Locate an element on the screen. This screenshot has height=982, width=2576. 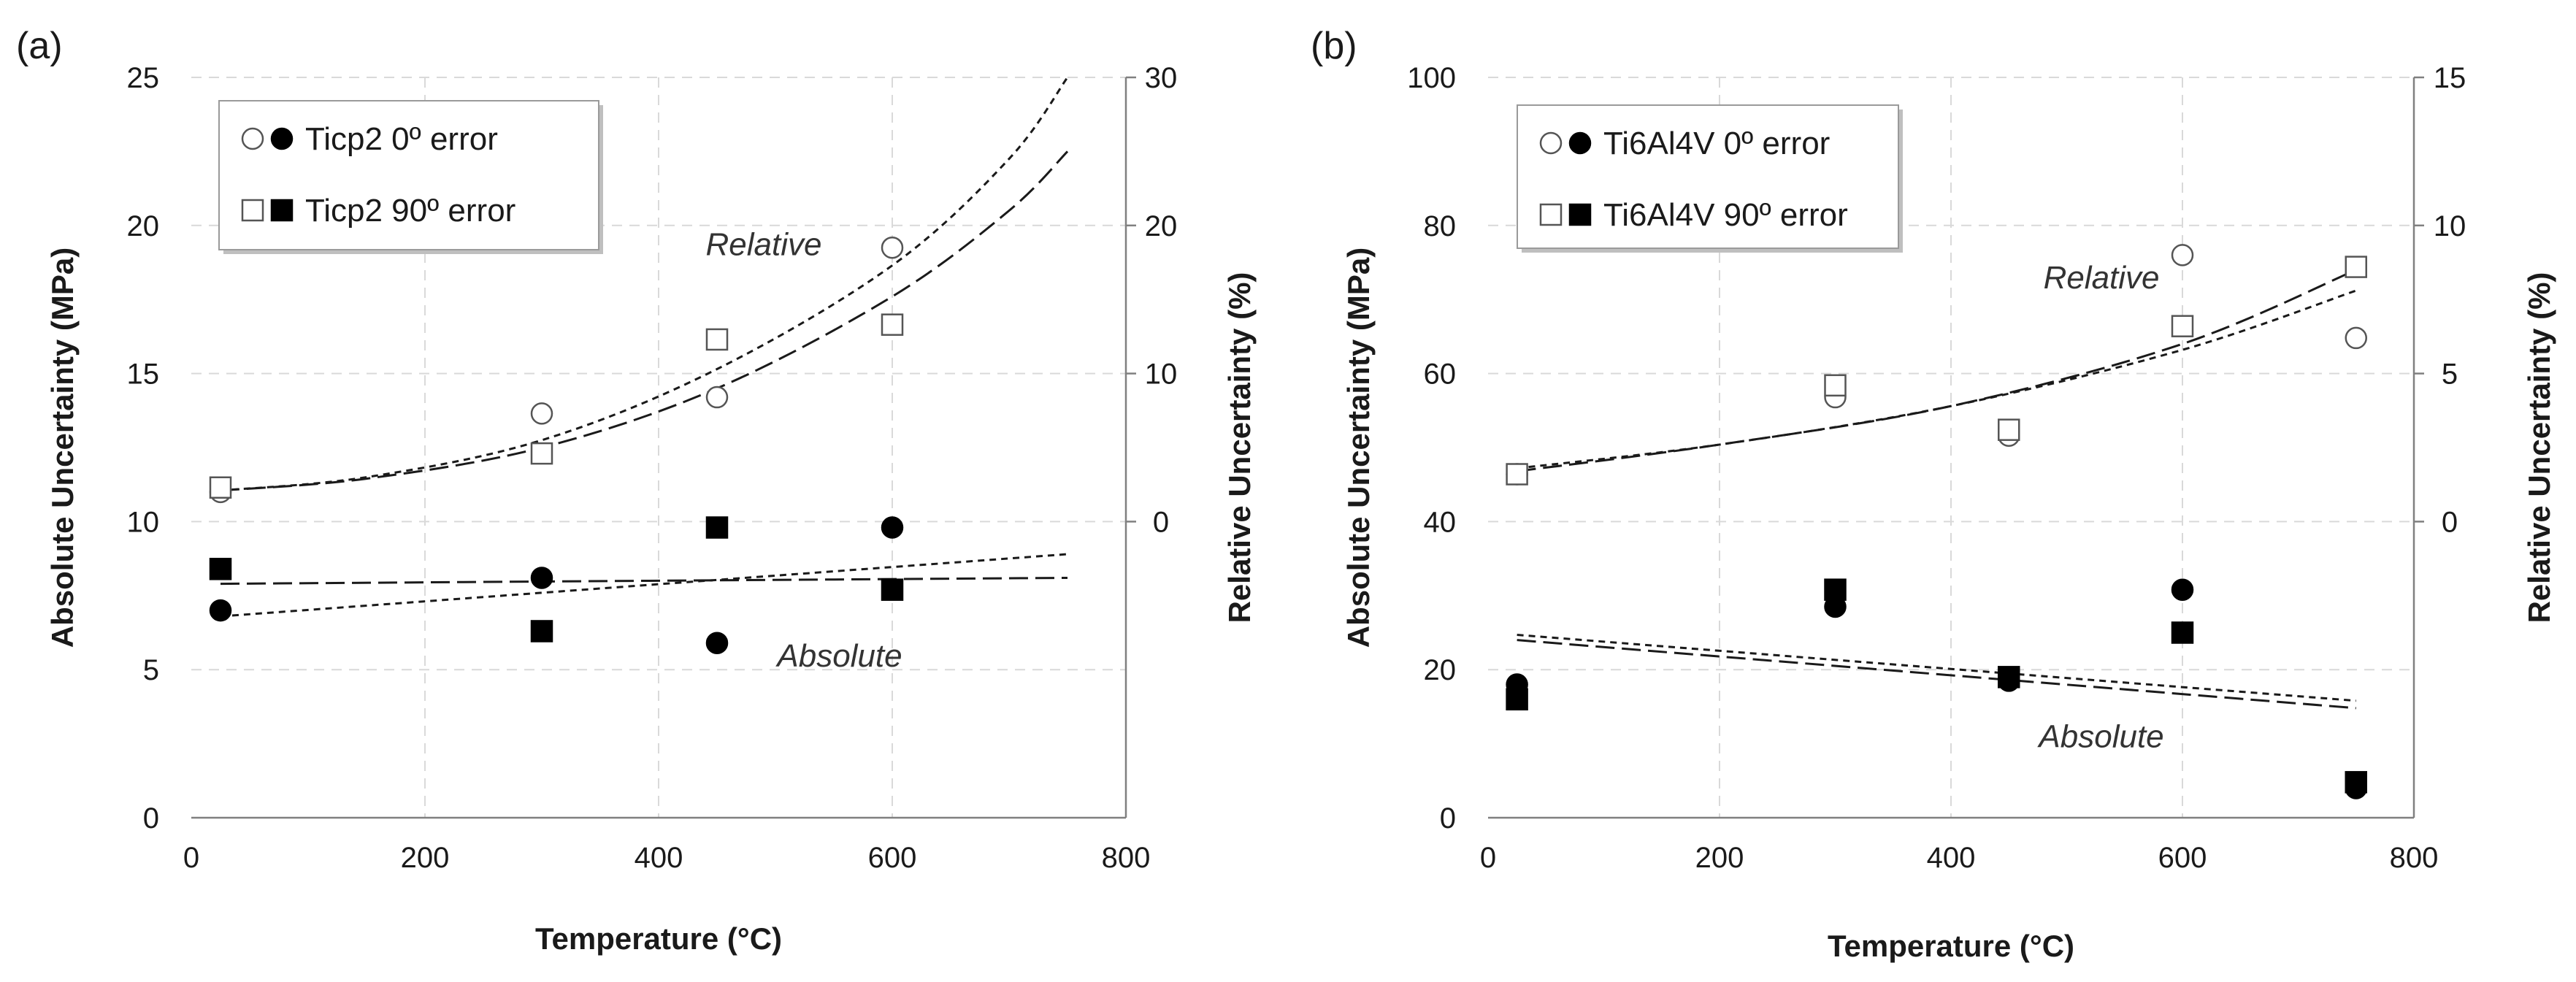
panel-label: (b) is located at coordinates (1334, 46).